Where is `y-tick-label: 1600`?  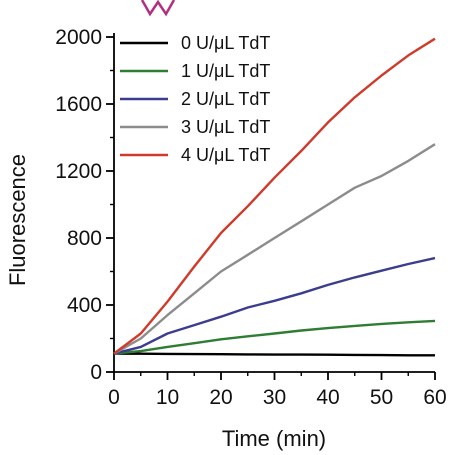
y-tick-label: 1600 is located at coordinates (78, 104).